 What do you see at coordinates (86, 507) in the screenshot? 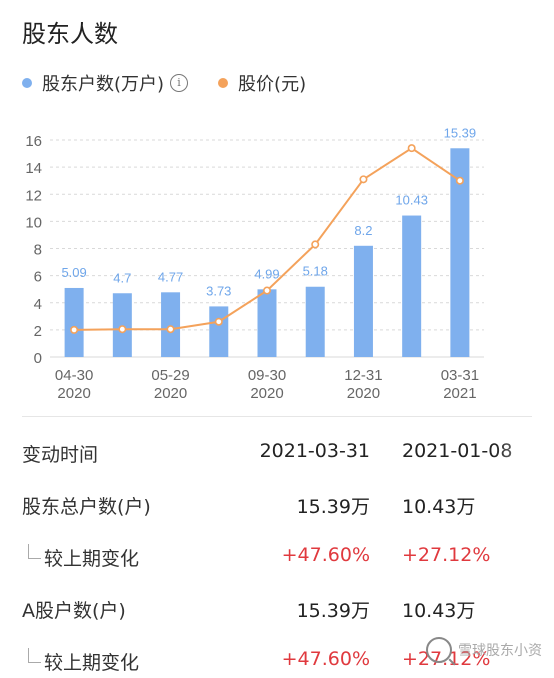
I see `row-label: 股东总户数(户)` at bounding box center [86, 507].